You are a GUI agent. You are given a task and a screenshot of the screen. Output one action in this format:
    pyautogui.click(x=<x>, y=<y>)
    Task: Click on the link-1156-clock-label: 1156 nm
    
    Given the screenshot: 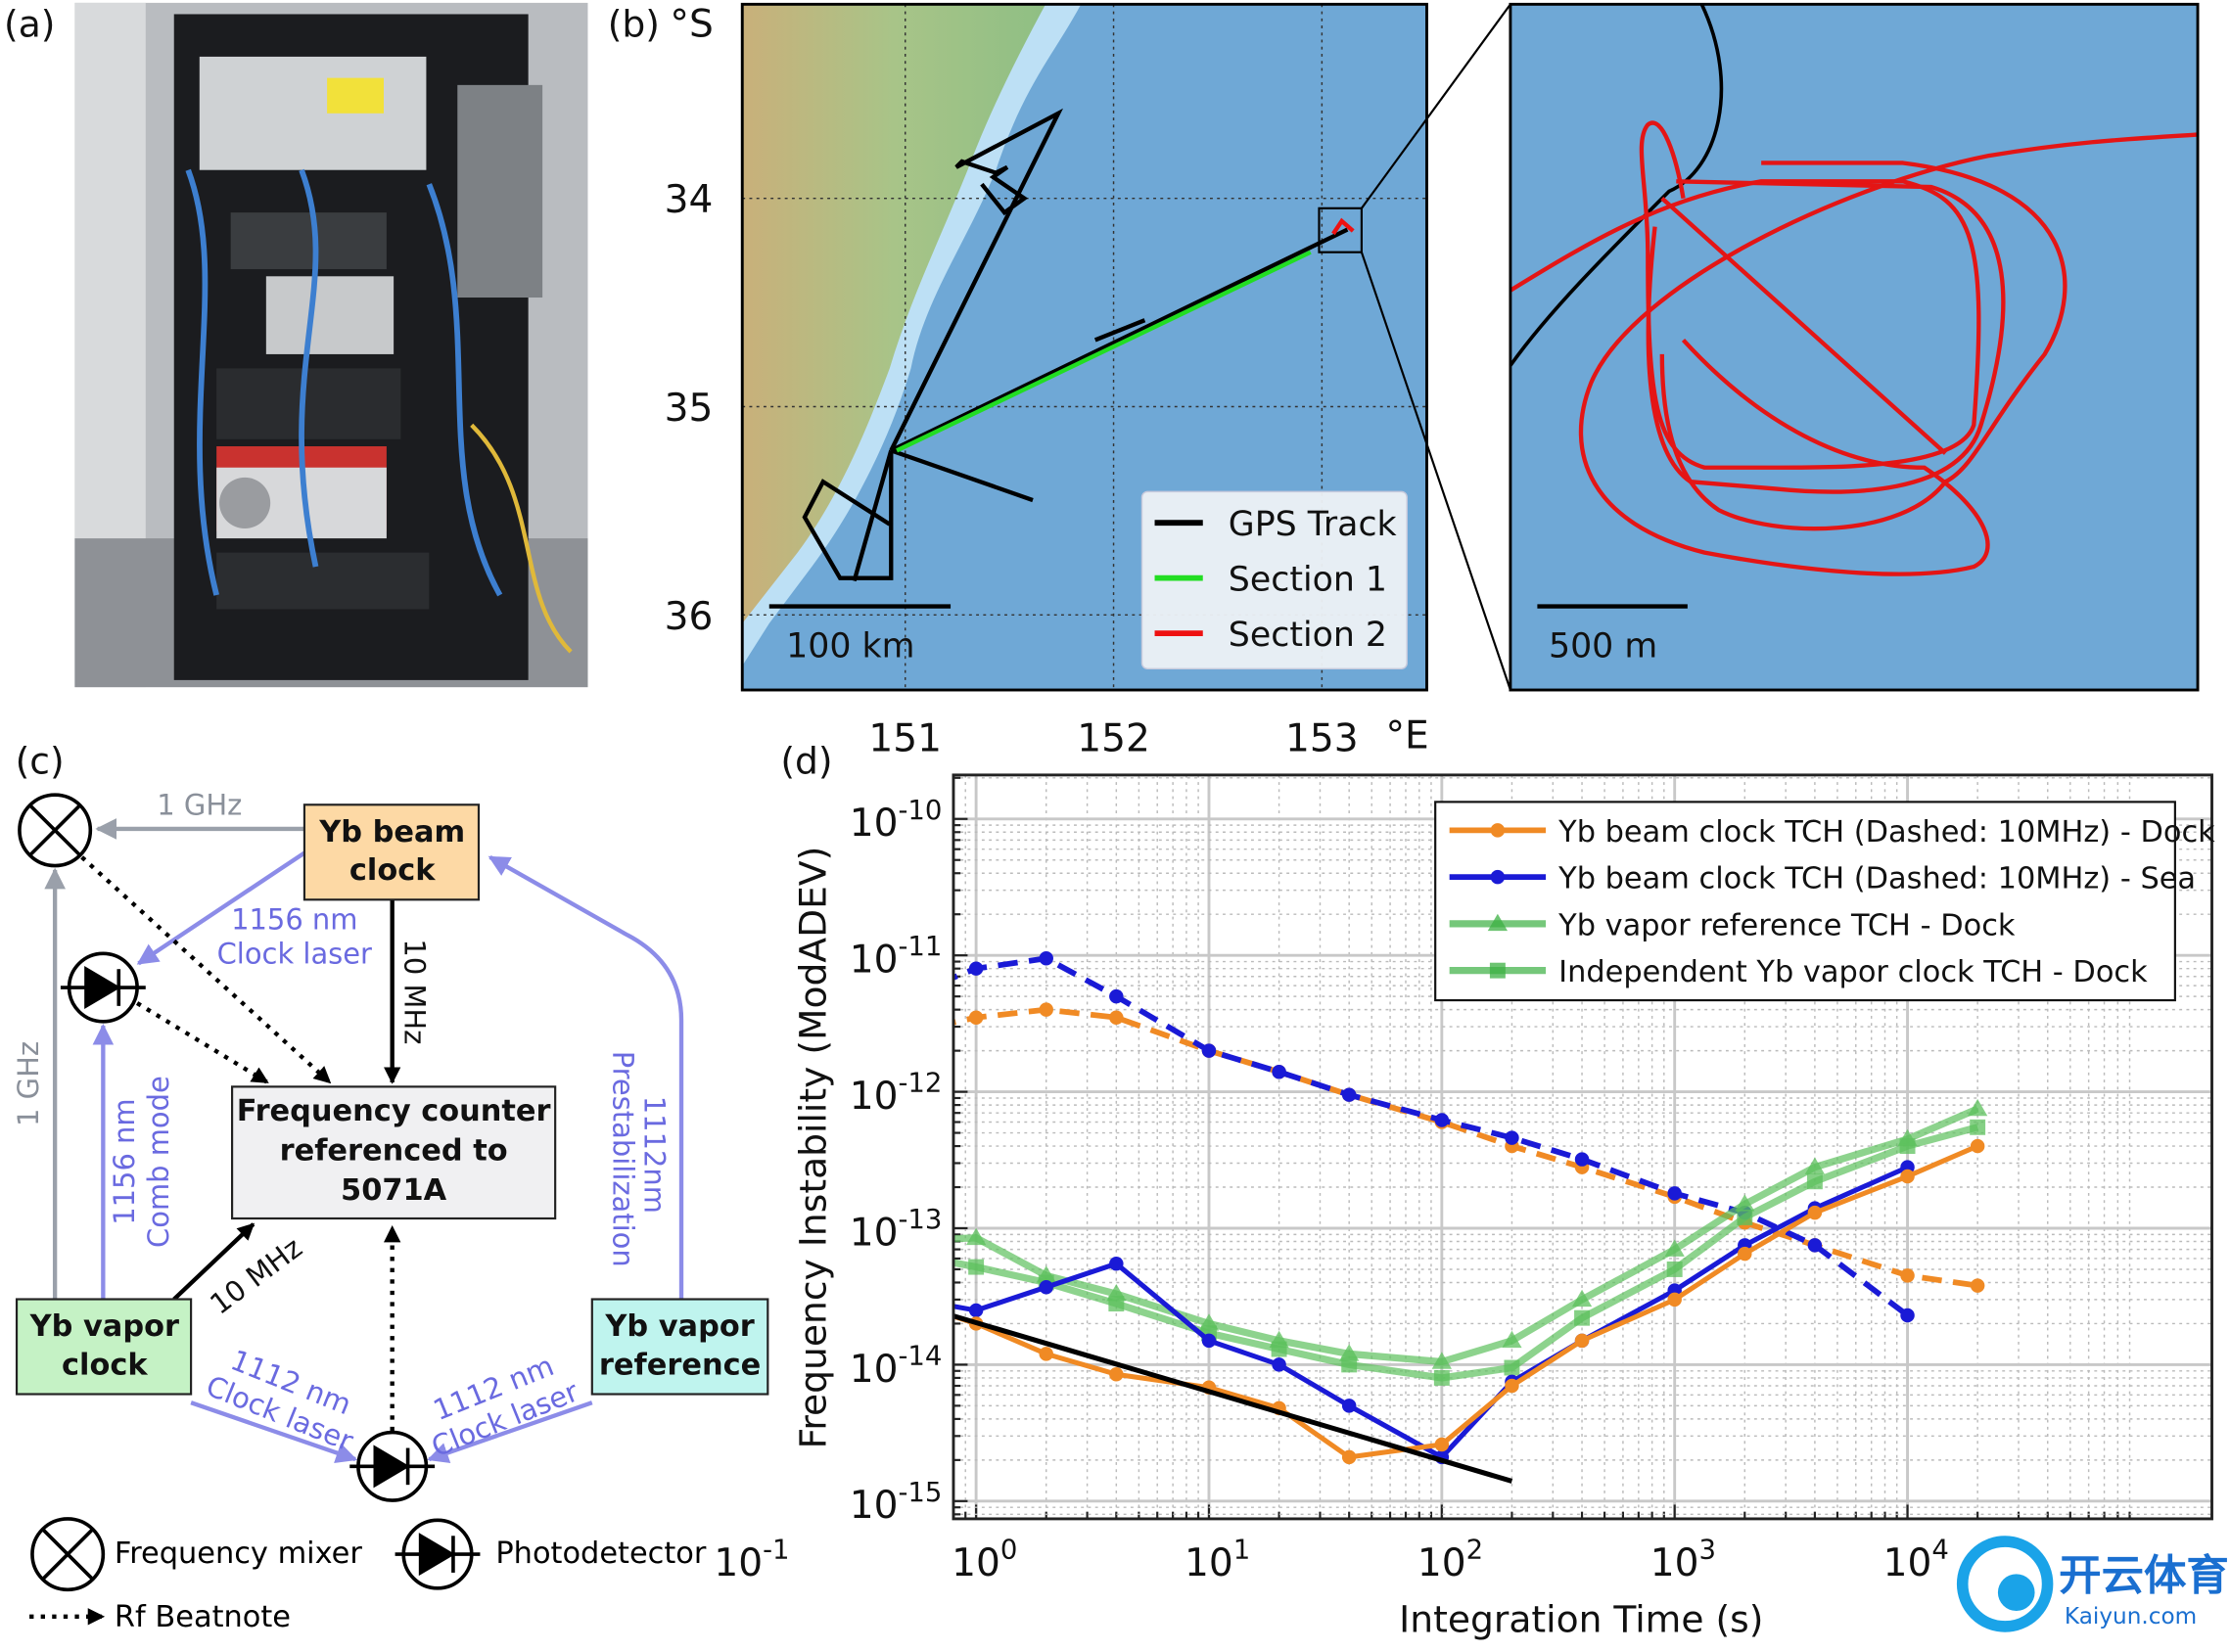 What is the action you would take?
    pyautogui.click(x=294, y=920)
    